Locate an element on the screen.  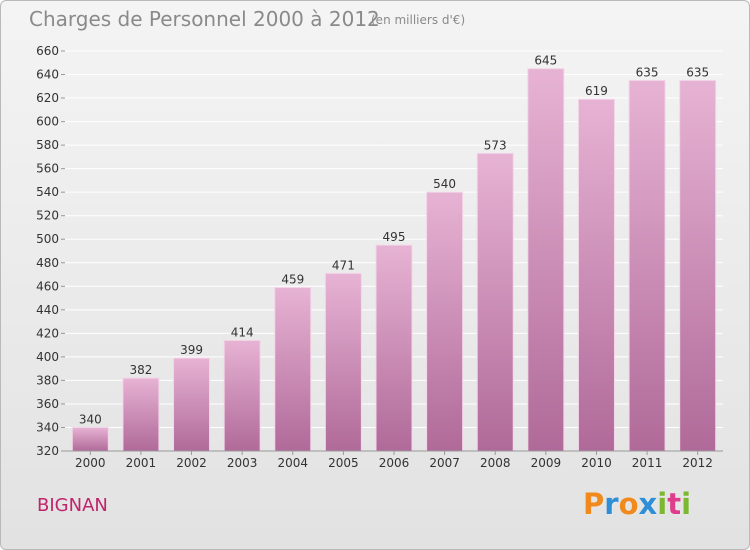
x-tick-label: 2000 is located at coordinates (90, 463).